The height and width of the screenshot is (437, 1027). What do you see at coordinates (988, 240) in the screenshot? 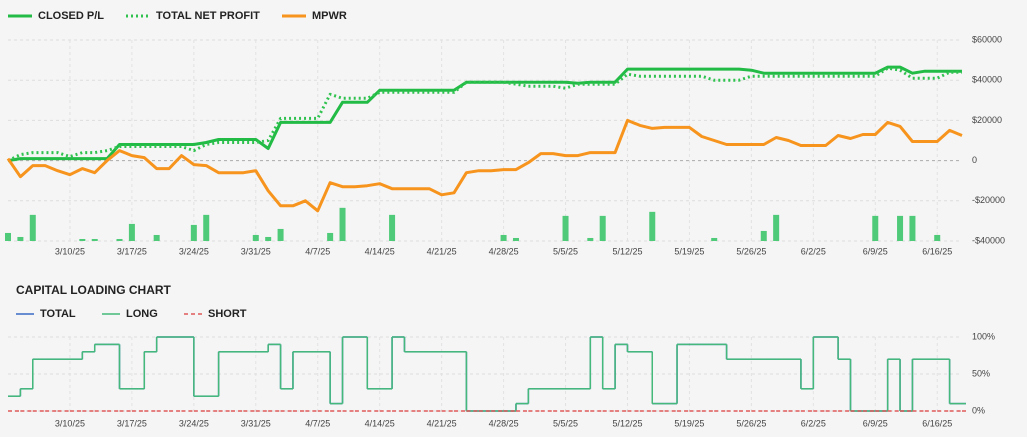
I see `y-tick-label: -$40000` at bounding box center [988, 240].